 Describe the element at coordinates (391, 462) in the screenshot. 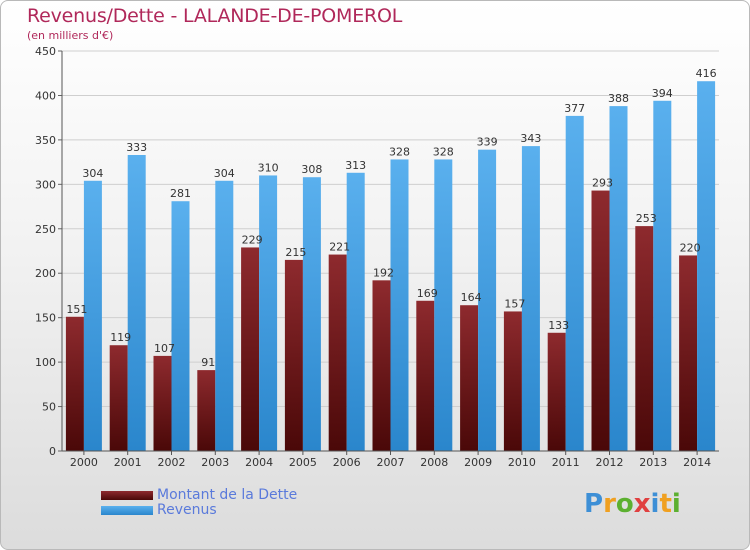

I see `x-tick-label: 2007` at that location.